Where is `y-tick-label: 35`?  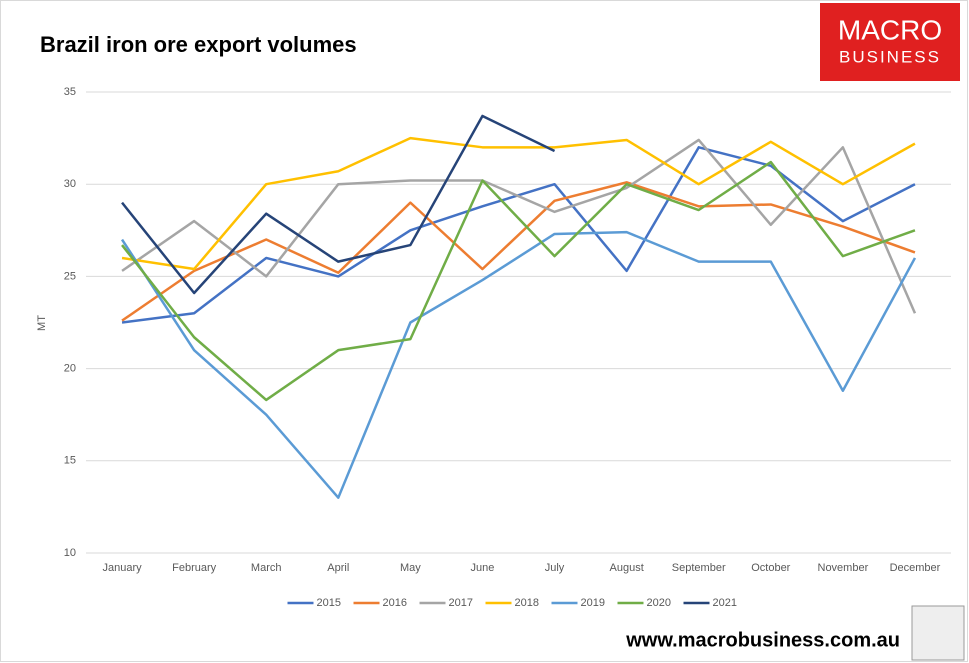 y-tick-label: 35 is located at coordinates (70, 92).